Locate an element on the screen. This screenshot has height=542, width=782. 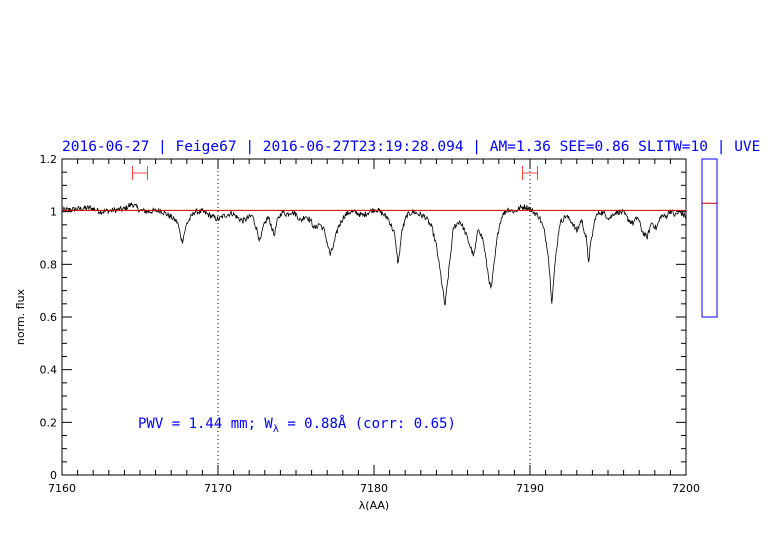
x-tick-label-7180: 7180 is located at coordinates (374, 488).